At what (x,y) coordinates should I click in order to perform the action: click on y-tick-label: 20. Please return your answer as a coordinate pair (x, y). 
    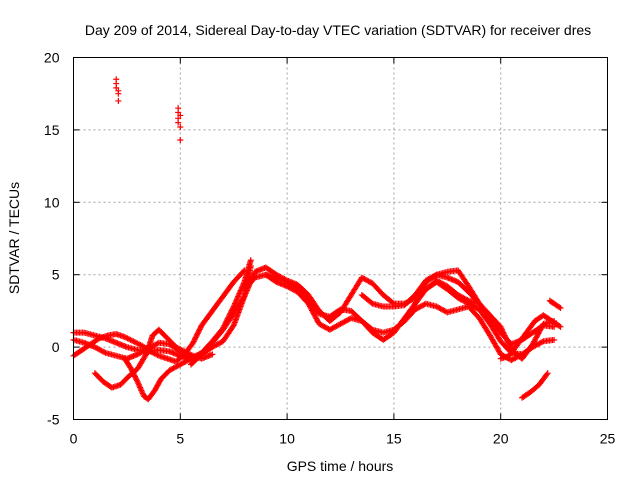
    Looking at the image, I should click on (52, 58).